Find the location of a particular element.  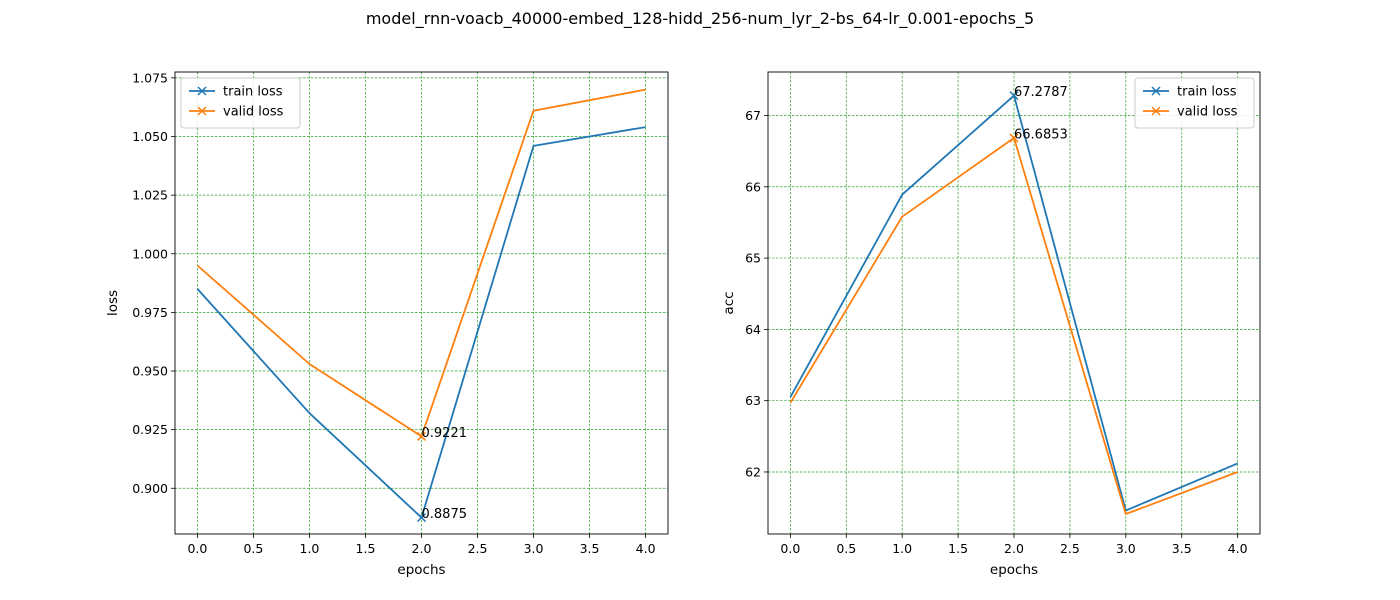

acc-data-label: 67.2787 is located at coordinates (1041, 92).